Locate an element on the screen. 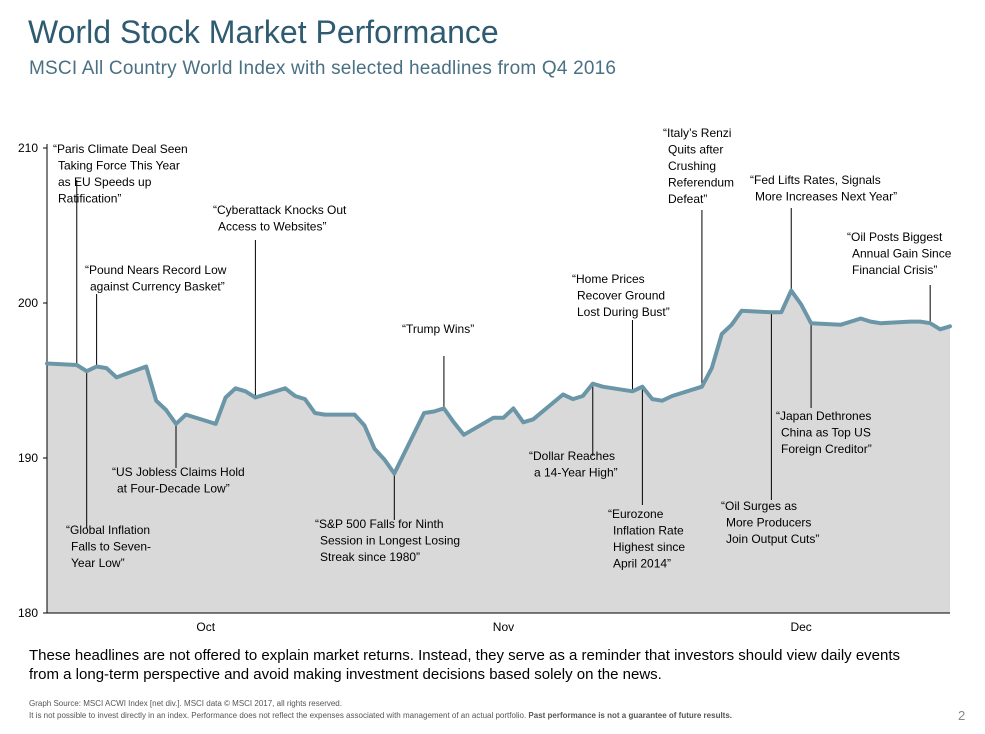 The height and width of the screenshot is (734, 985). annotation-line: “S&P 500 Falls for Ninth is located at coordinates (379, 524).